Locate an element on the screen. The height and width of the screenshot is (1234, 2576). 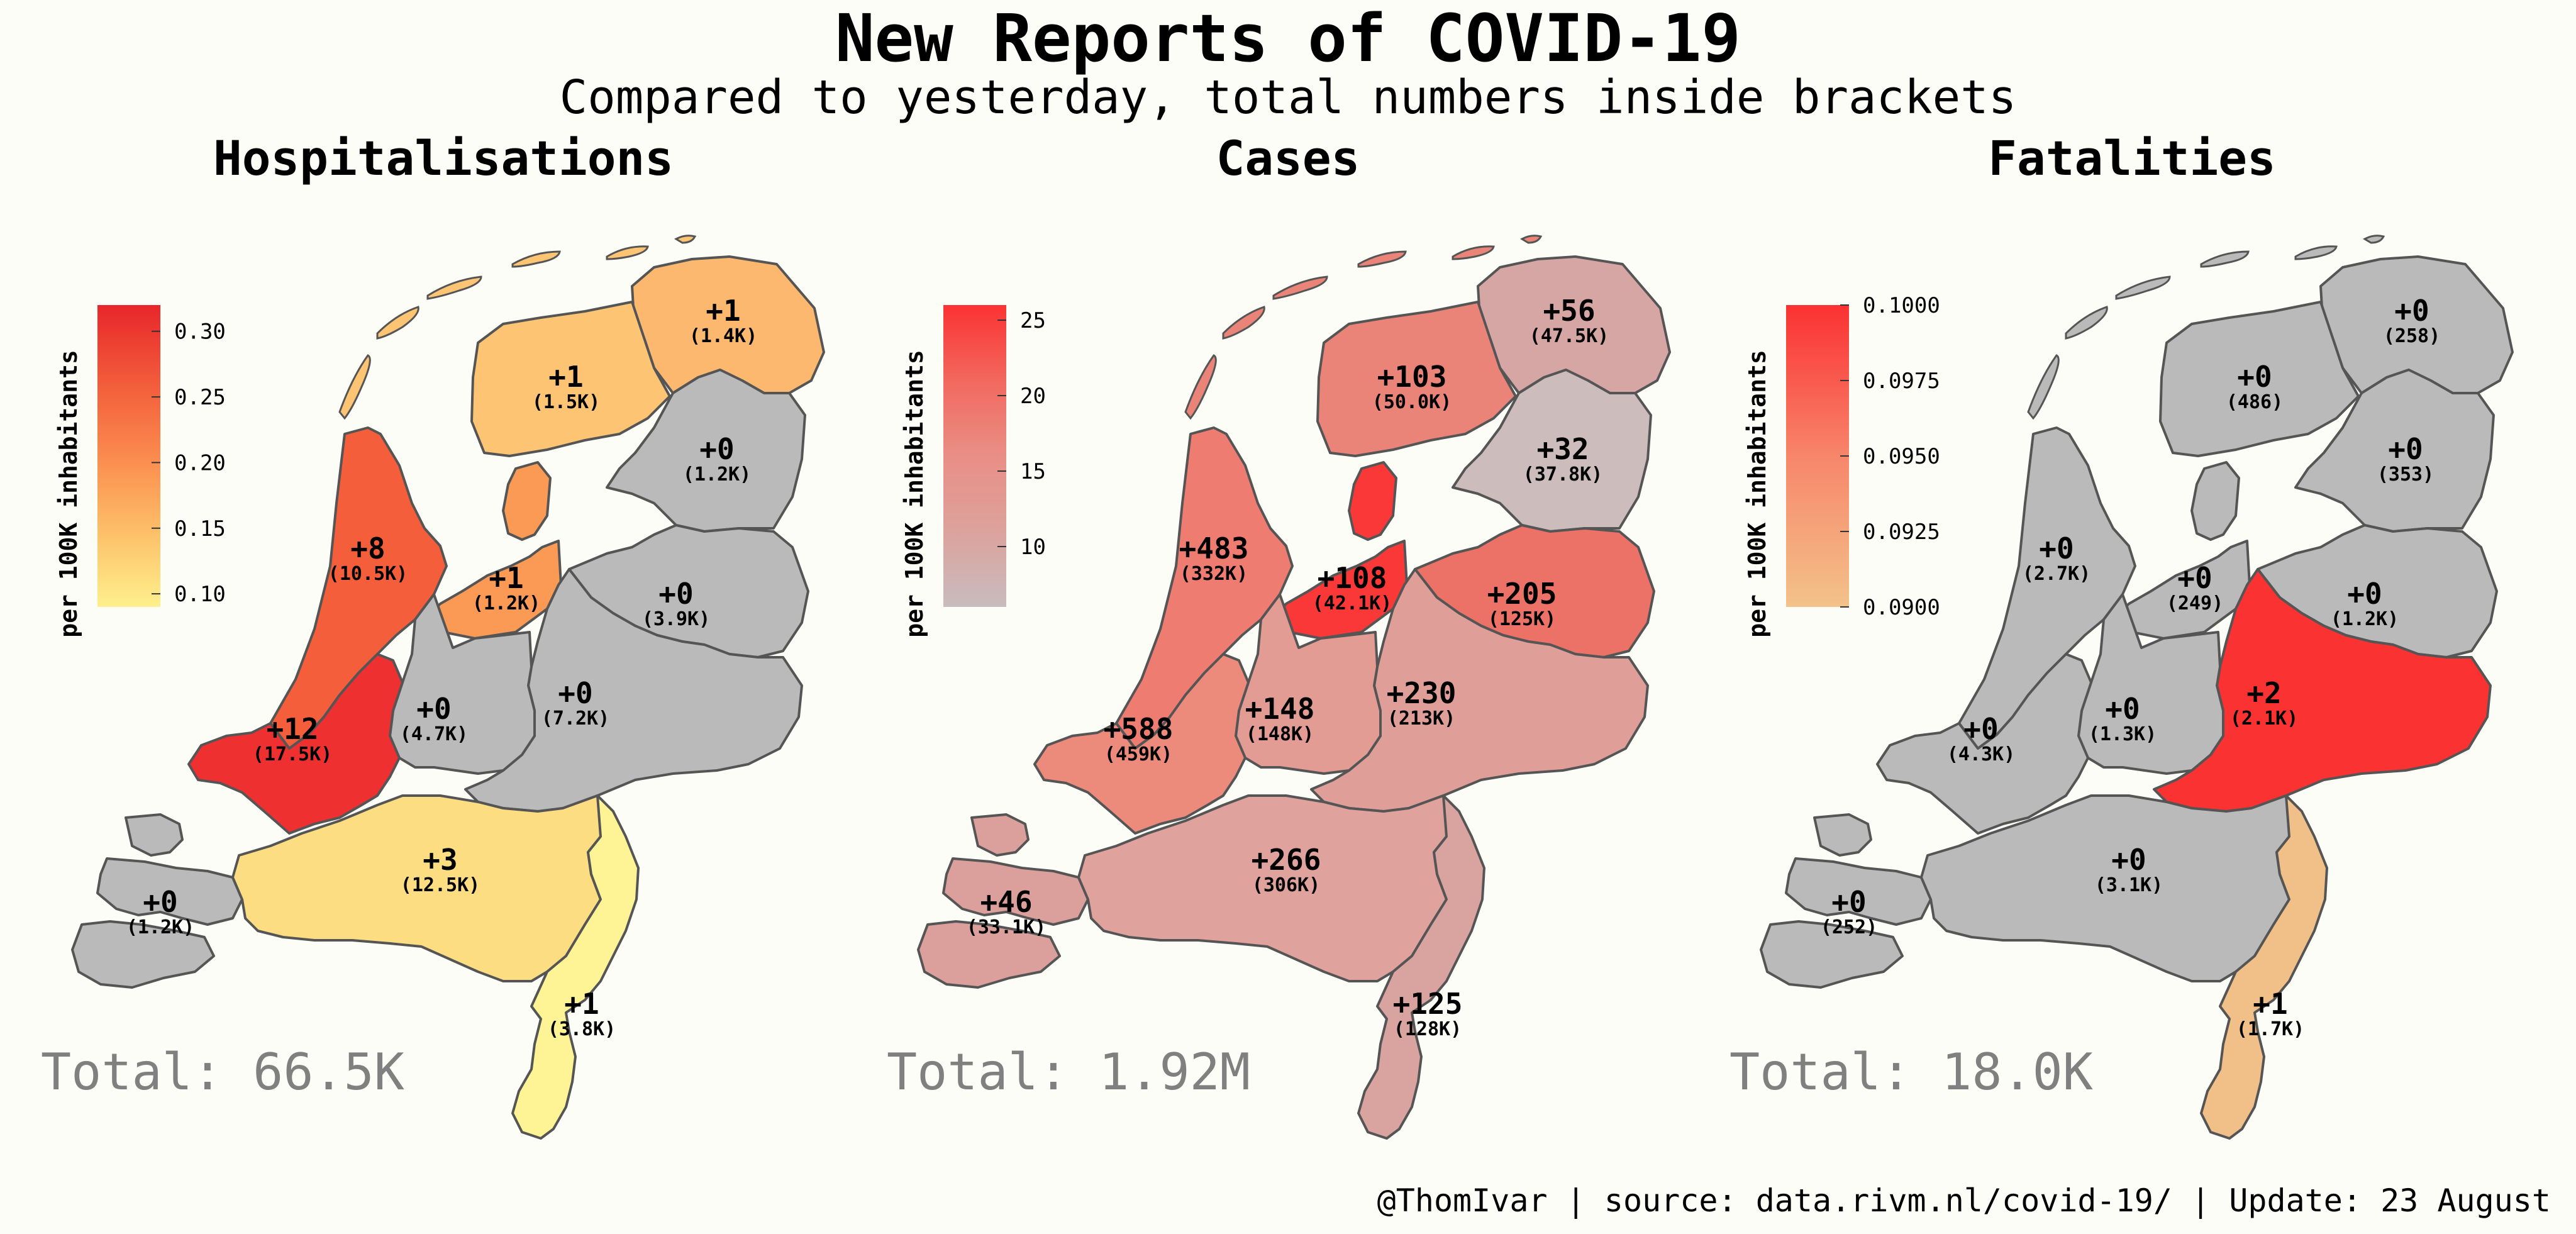
panel-total: Total: 66.5K is located at coordinates (222, 1072).